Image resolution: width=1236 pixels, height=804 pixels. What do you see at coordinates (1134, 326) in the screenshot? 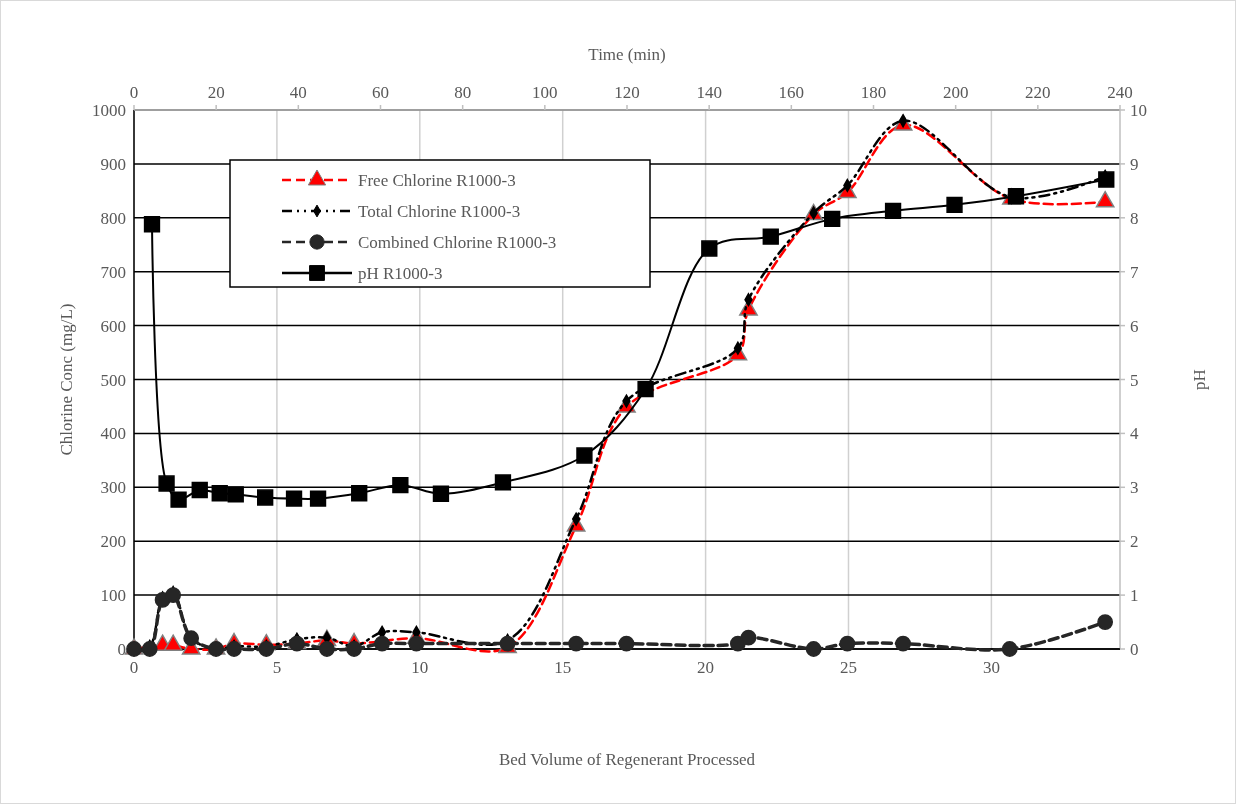
I see `y2-tick-label: 6` at bounding box center [1134, 326].